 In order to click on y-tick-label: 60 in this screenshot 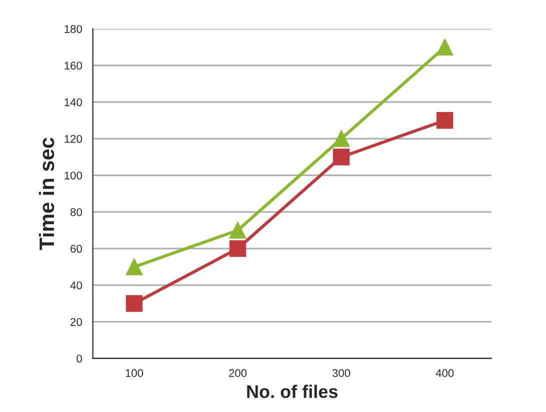, I will do `click(76, 248)`.